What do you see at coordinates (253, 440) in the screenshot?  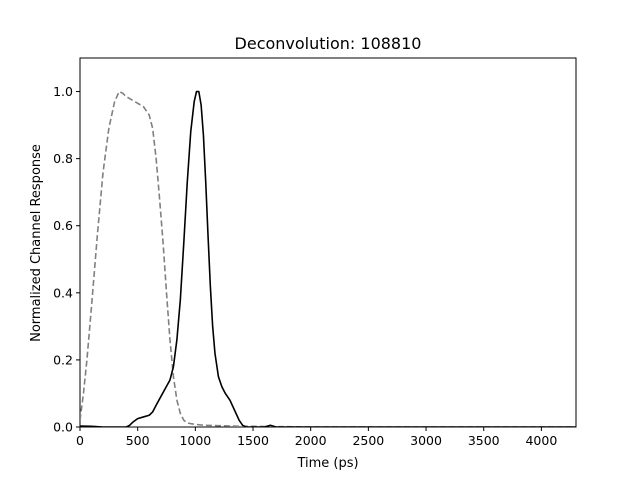 I see `x-tick-label: 1500` at bounding box center [253, 440].